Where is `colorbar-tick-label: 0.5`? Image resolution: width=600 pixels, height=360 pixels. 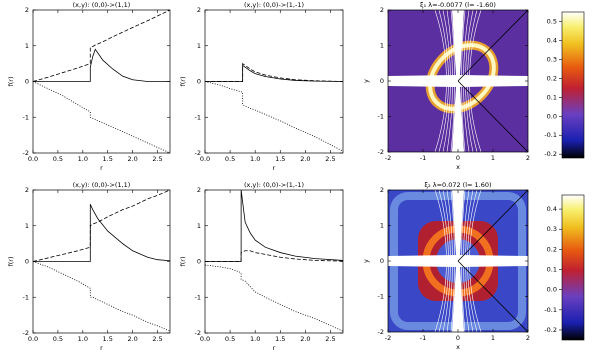
colorbar-tick-label: 0.5 is located at coordinates (552, 21).